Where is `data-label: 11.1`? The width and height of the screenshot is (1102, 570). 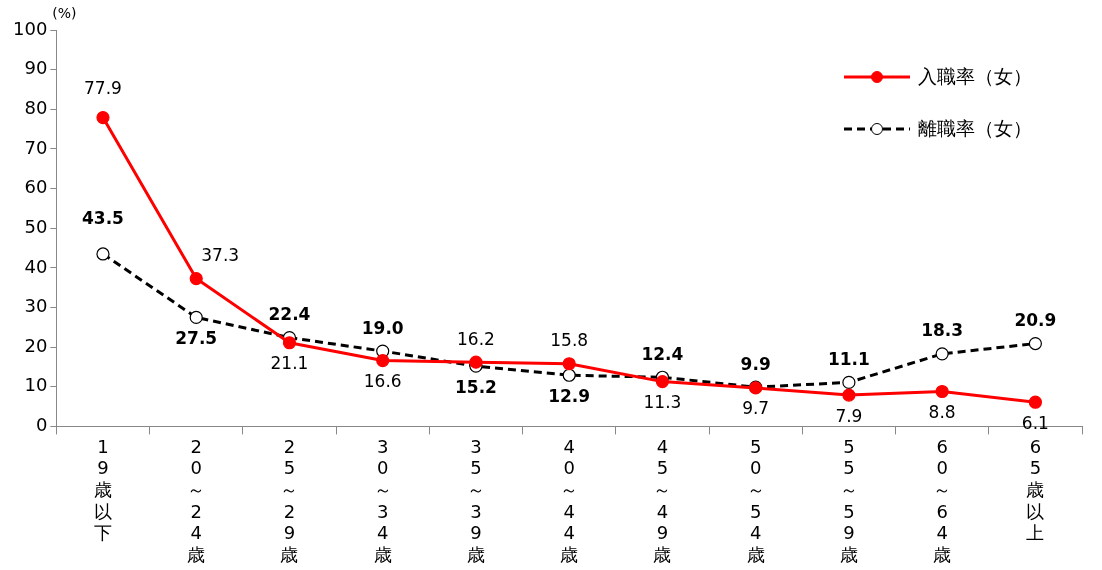 data-label: 11.1 is located at coordinates (848, 358).